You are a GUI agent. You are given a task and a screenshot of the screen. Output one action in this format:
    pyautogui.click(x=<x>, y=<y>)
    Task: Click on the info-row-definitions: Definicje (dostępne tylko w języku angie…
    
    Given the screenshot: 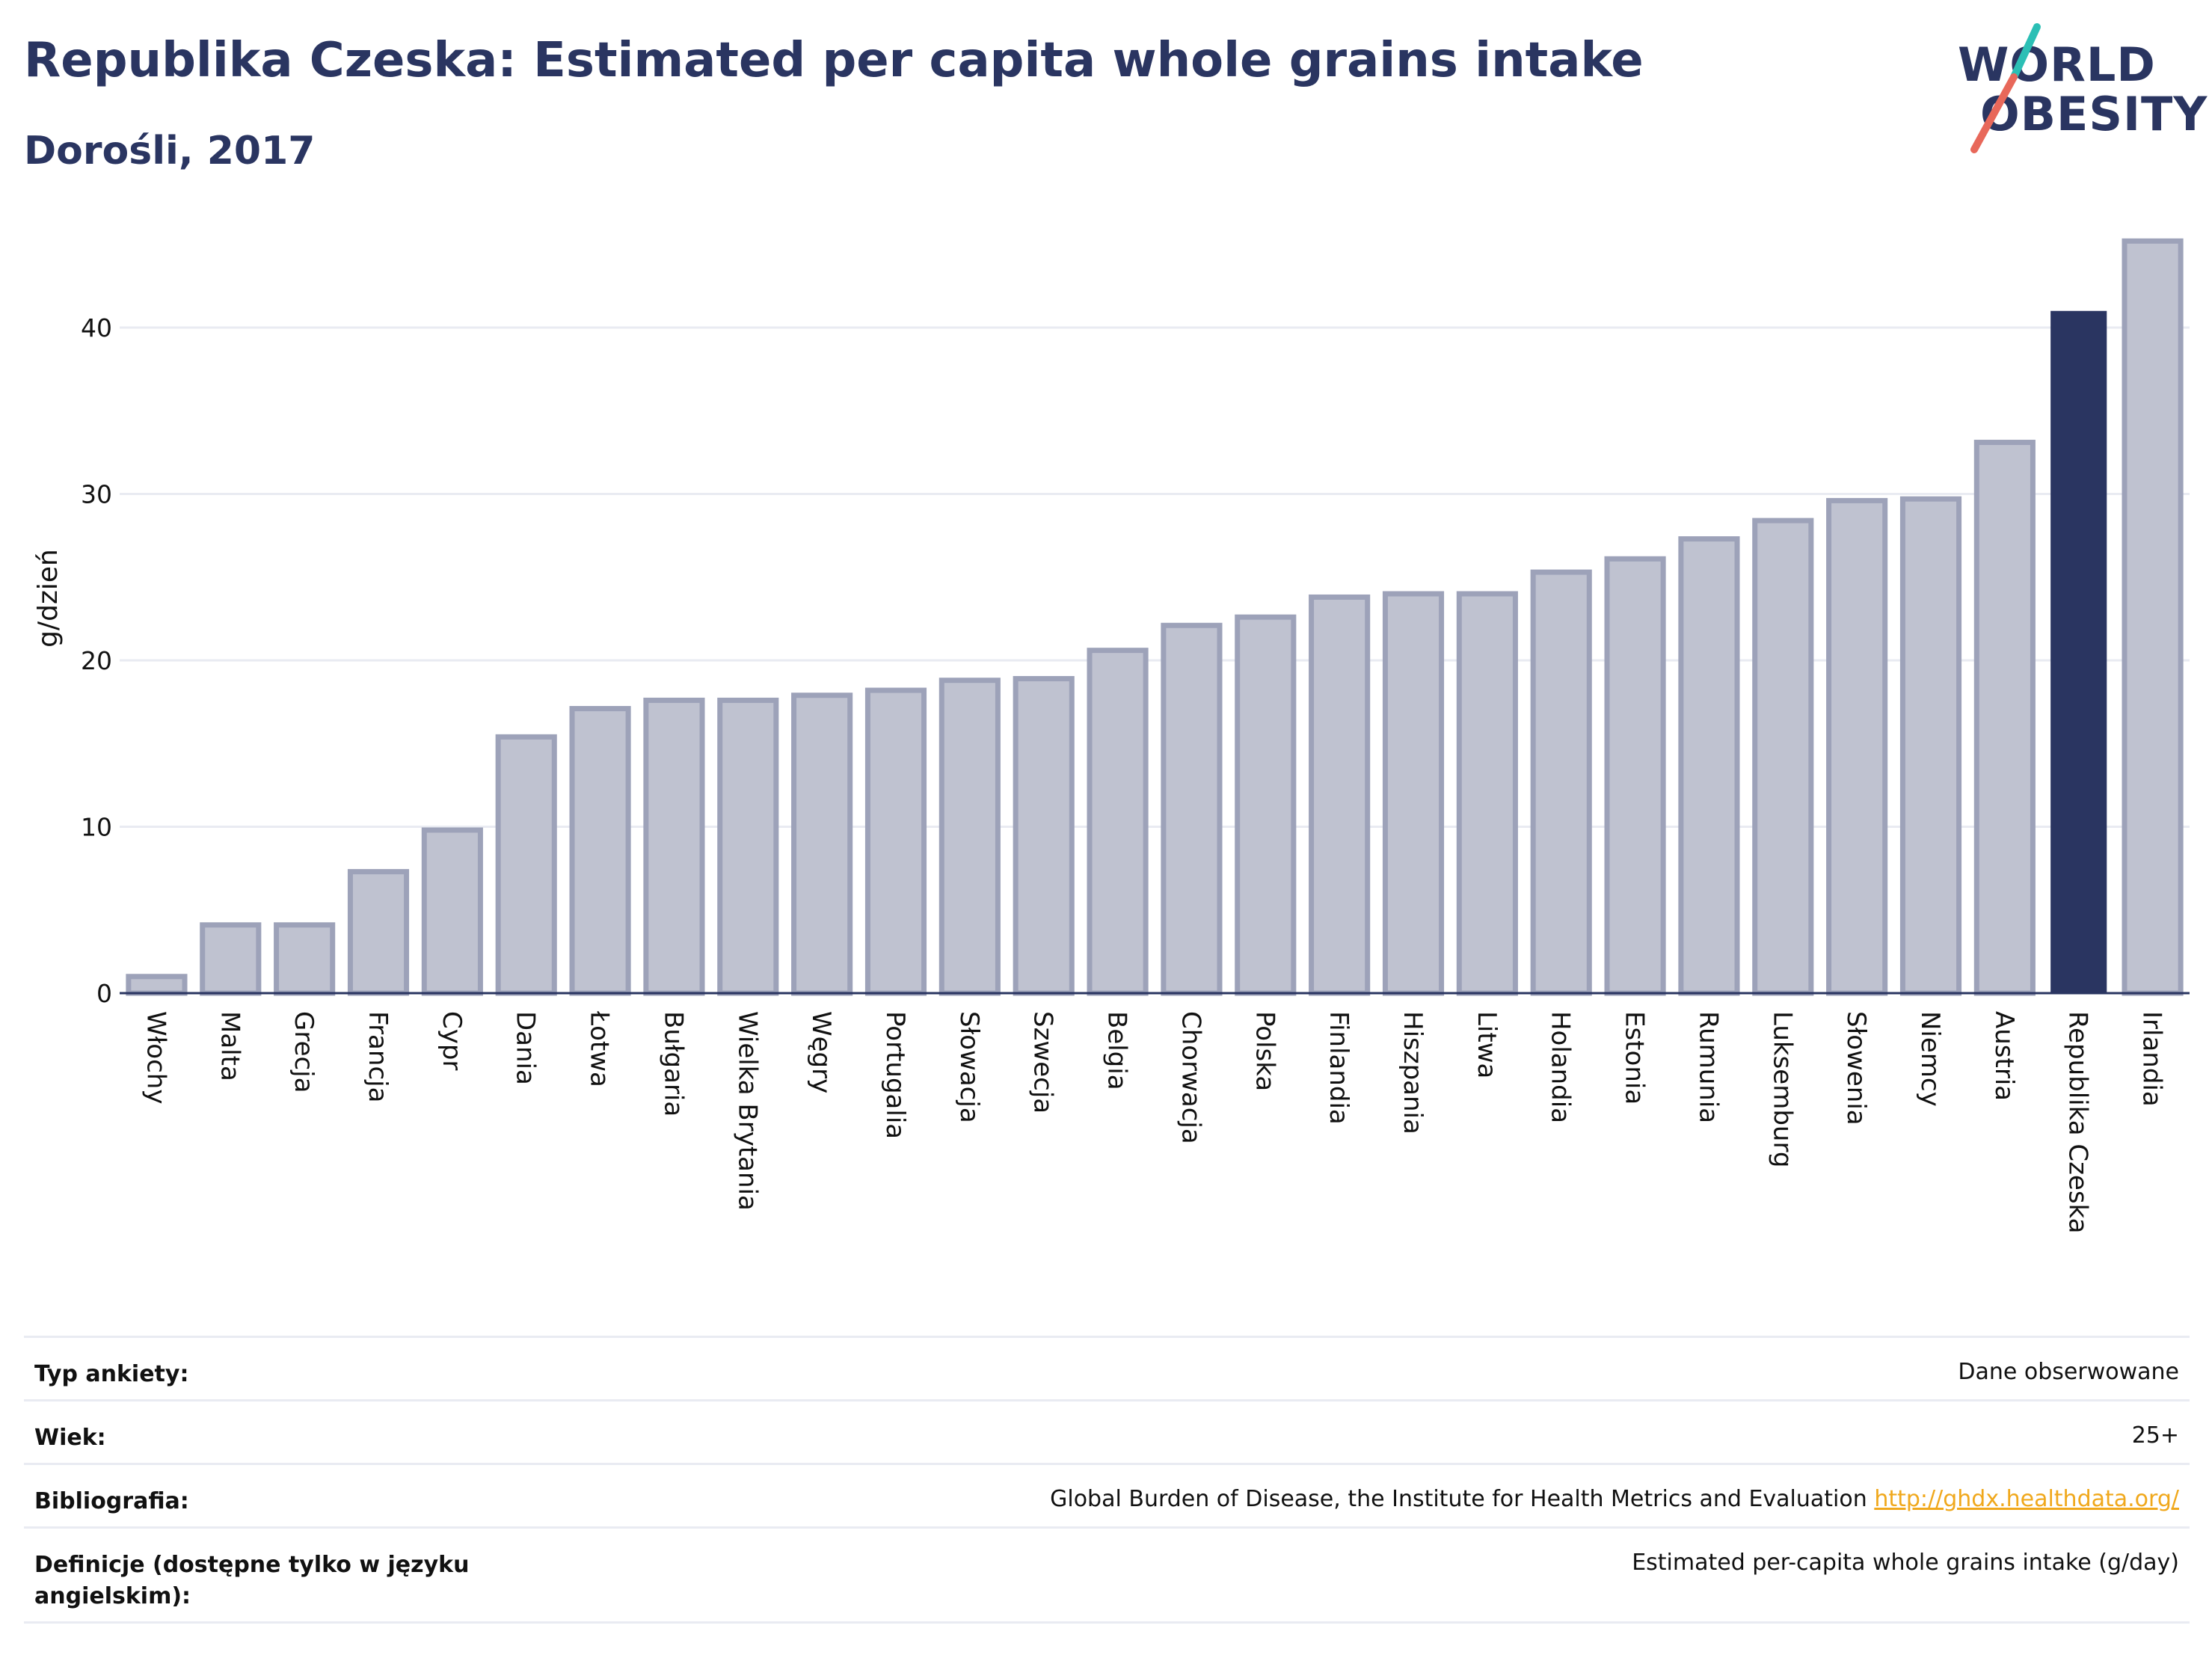 What is the action you would take?
    pyautogui.click(x=1107, y=1575)
    